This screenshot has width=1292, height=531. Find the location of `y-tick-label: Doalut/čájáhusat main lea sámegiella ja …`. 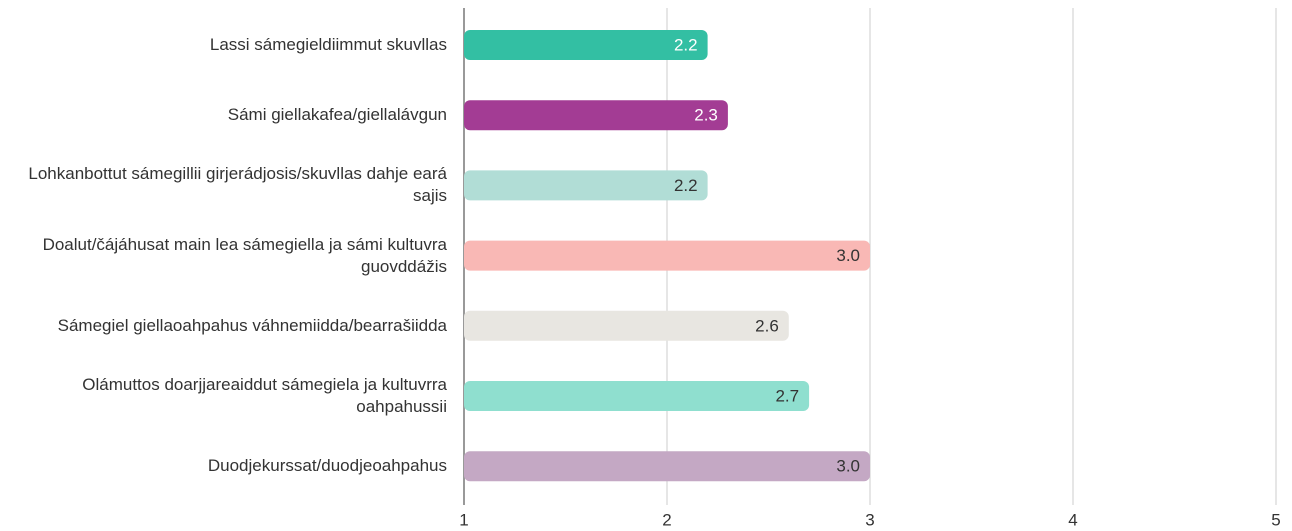

y-tick-label: Doalut/čájáhusat main lea sámegiella ja … is located at coordinates (244, 255).